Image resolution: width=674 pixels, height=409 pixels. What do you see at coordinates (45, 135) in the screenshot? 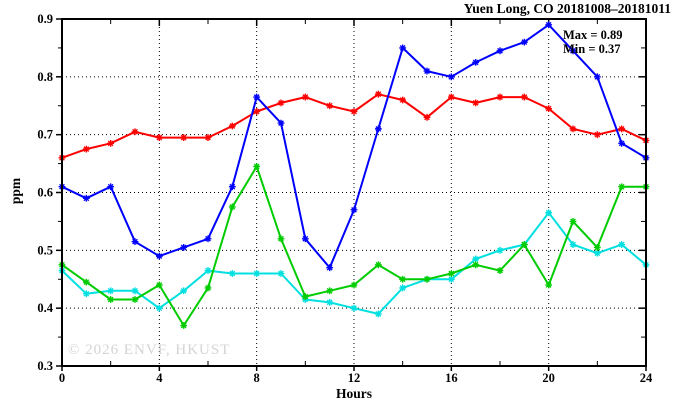
I see `y-tick-label: 0.7` at bounding box center [45, 135].